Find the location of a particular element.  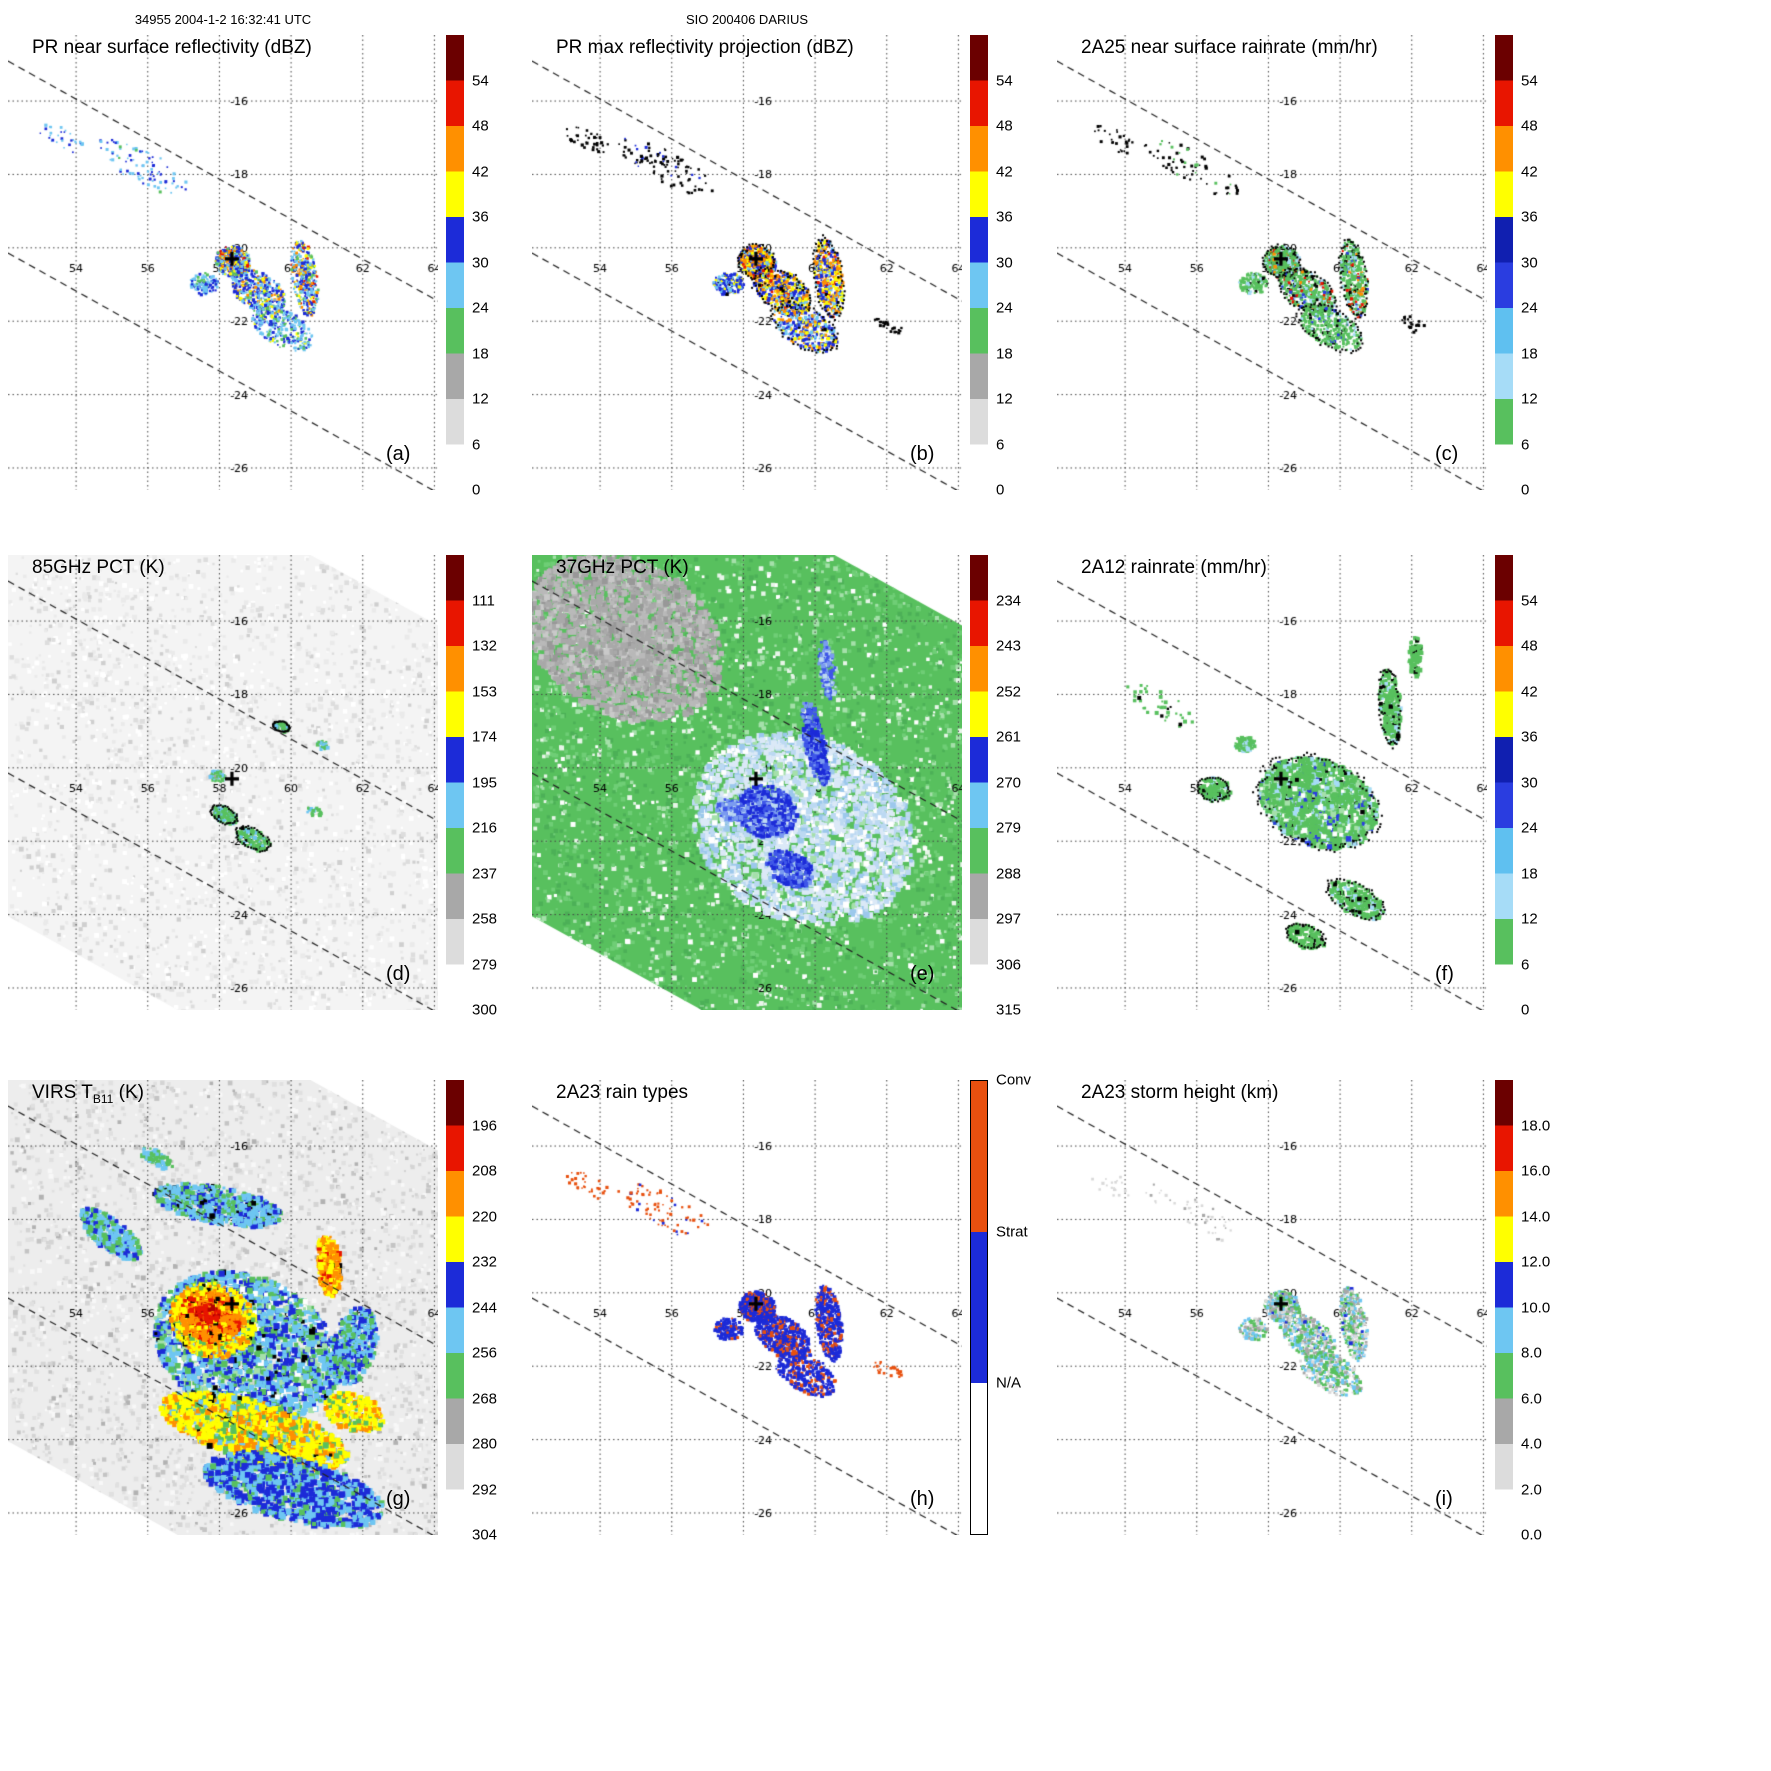

colorbar-tick: 12.0 is located at coordinates (1536, 1262).